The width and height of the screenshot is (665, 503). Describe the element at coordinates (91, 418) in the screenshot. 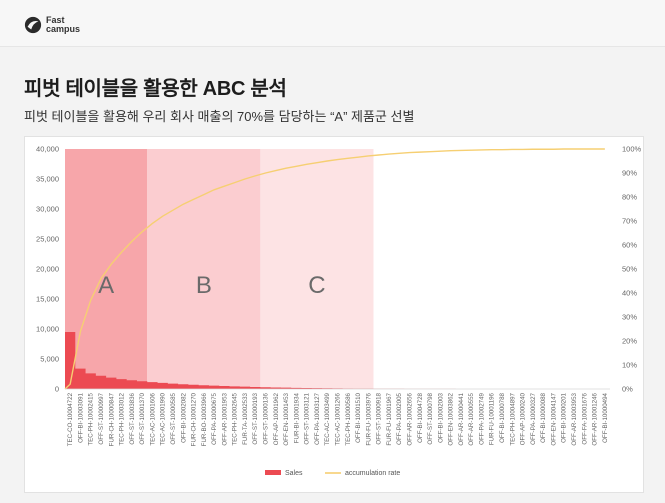

I see `x-tick-label: TEC-PH-10002415` at that location.